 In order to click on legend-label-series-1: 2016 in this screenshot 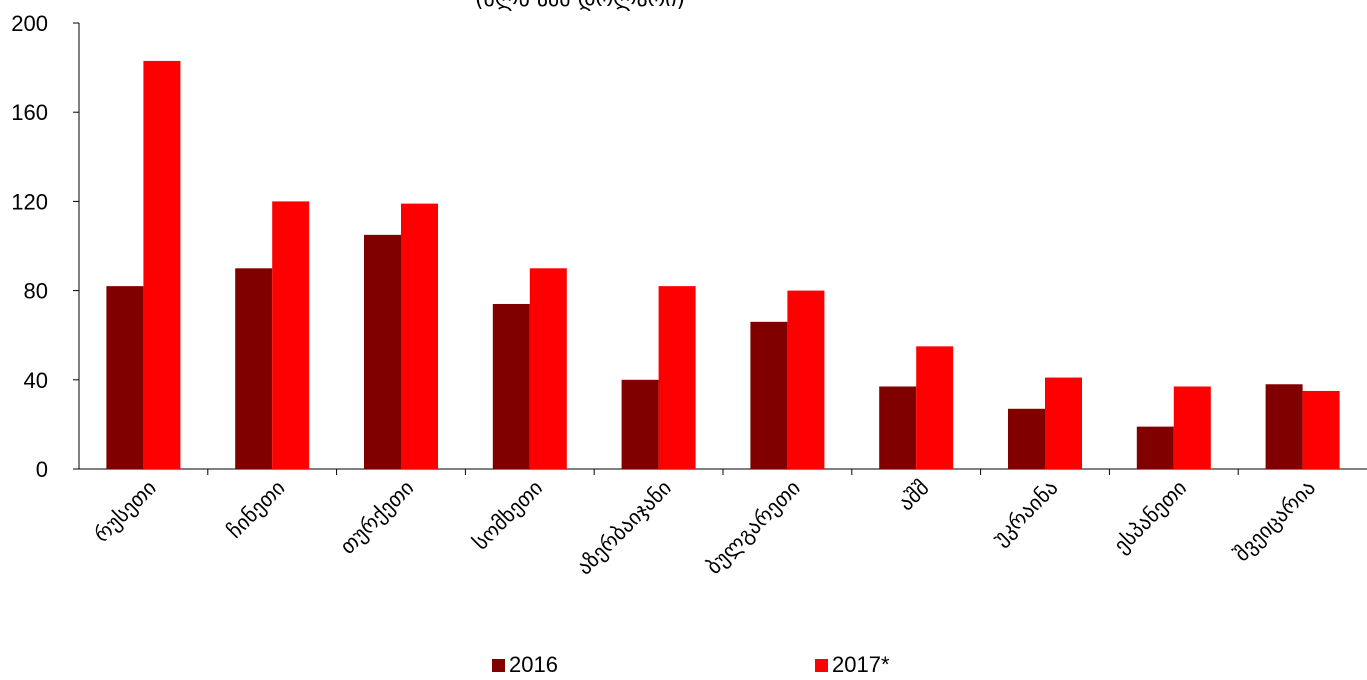, I will do `click(533, 664)`.